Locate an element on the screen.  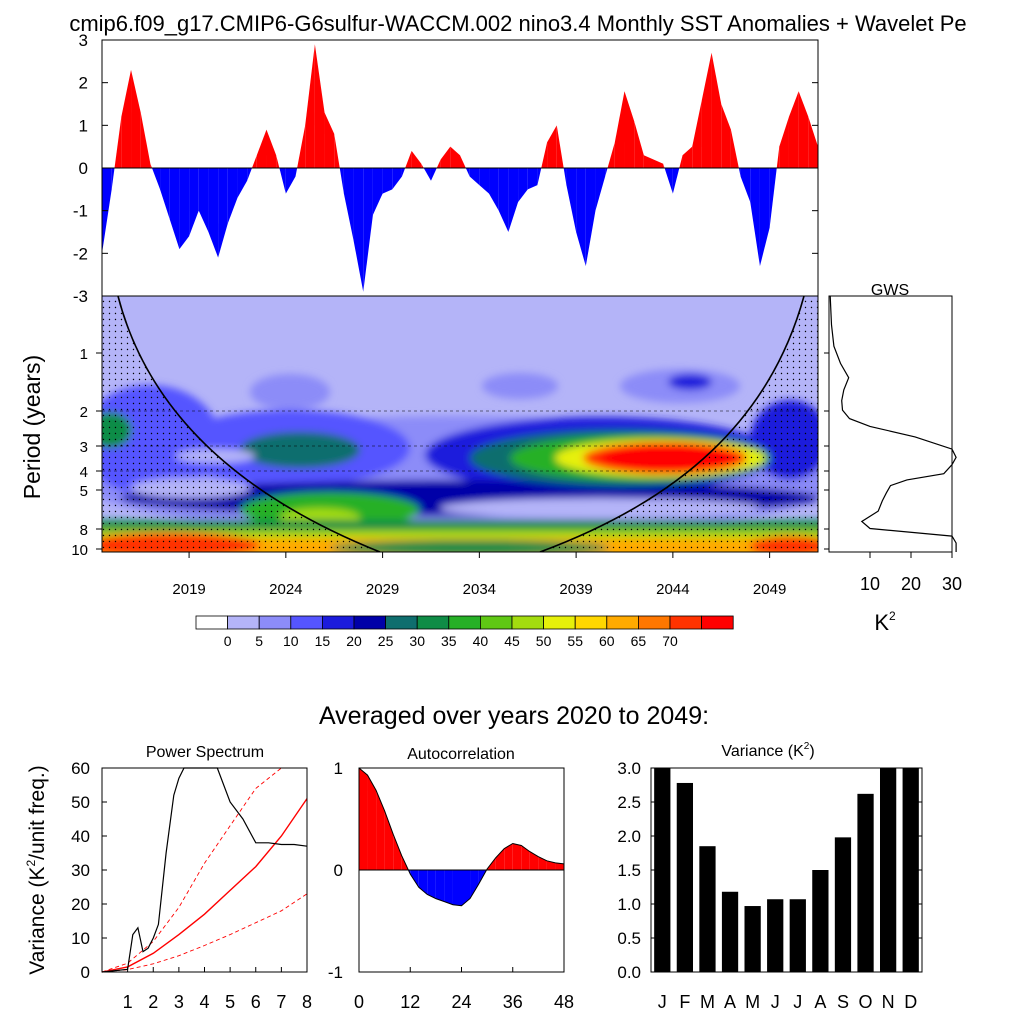
ytick-label: 1.5 is located at coordinates (629, 870).